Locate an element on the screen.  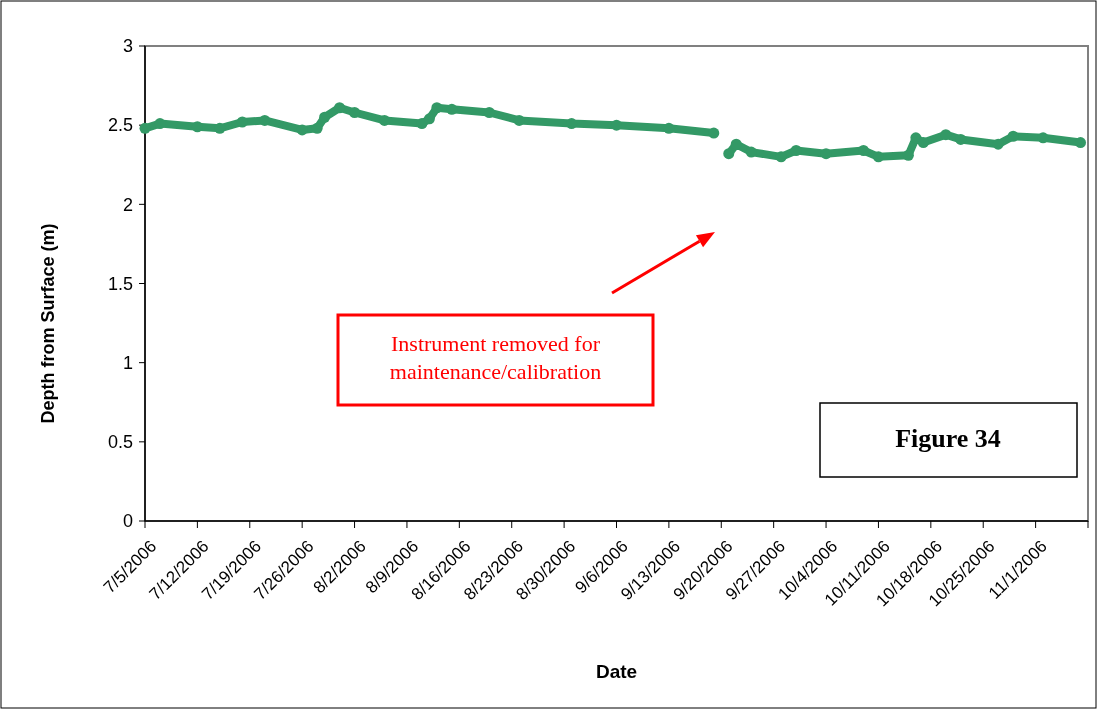
y-tick-label: 1 is located at coordinates (127, 362).